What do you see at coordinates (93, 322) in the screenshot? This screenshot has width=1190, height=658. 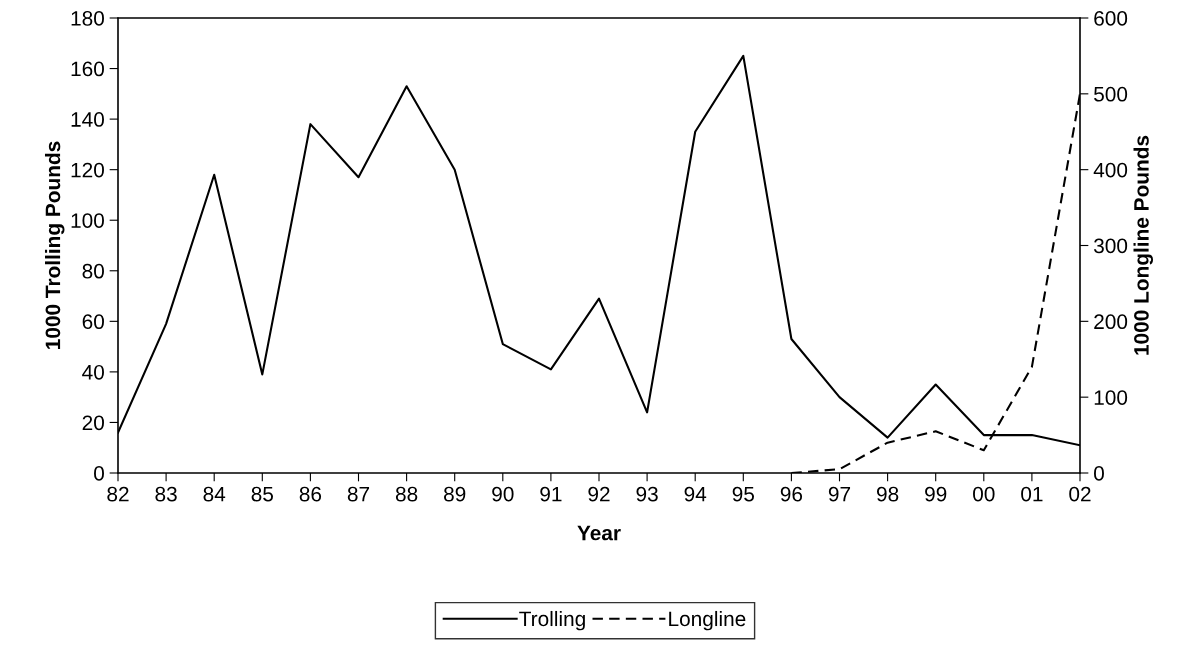 I see `y-tick-label: 60` at bounding box center [93, 322].